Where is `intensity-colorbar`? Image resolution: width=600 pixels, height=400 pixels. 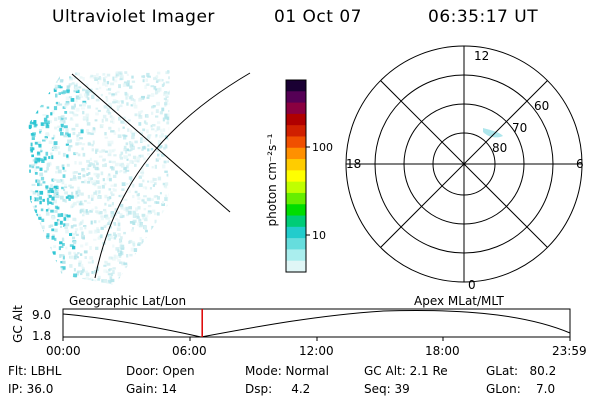 intensity-colorbar is located at coordinates (296, 176).